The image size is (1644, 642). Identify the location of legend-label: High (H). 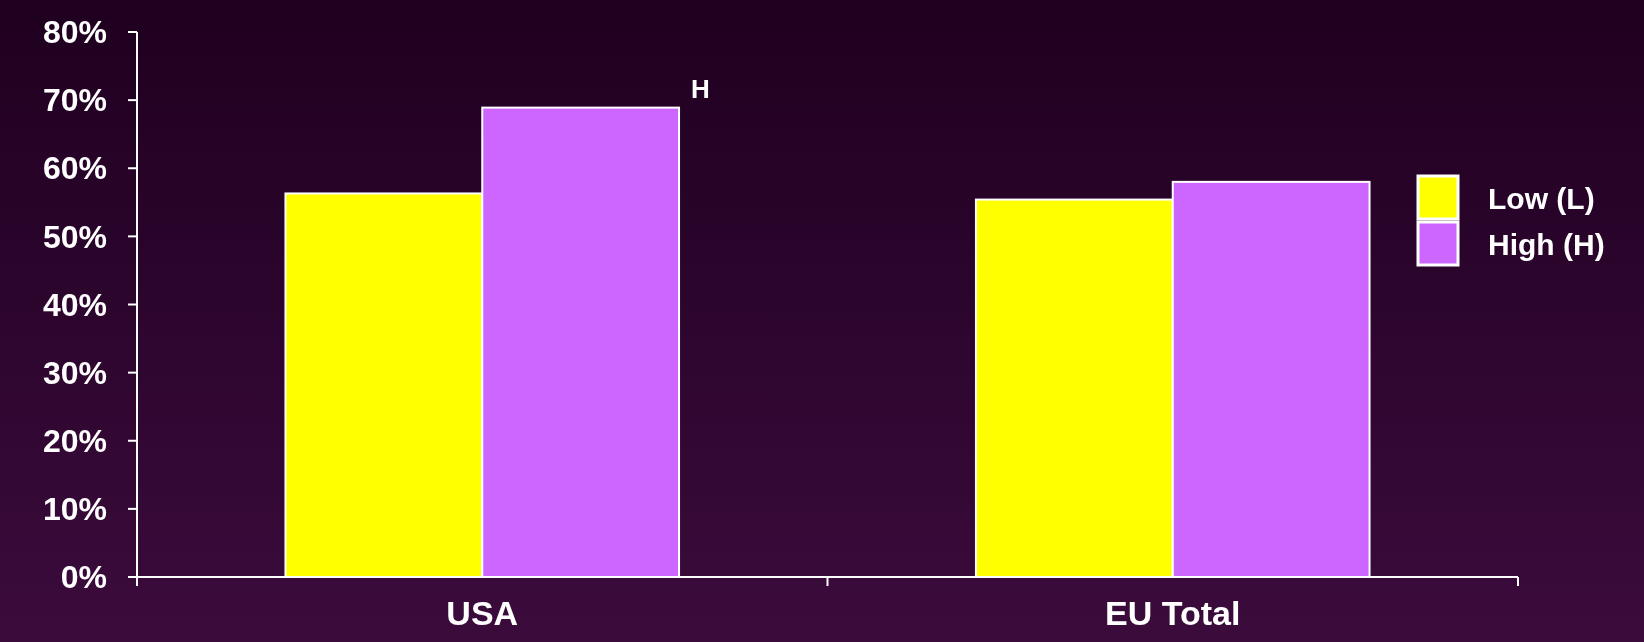
(1546, 244).